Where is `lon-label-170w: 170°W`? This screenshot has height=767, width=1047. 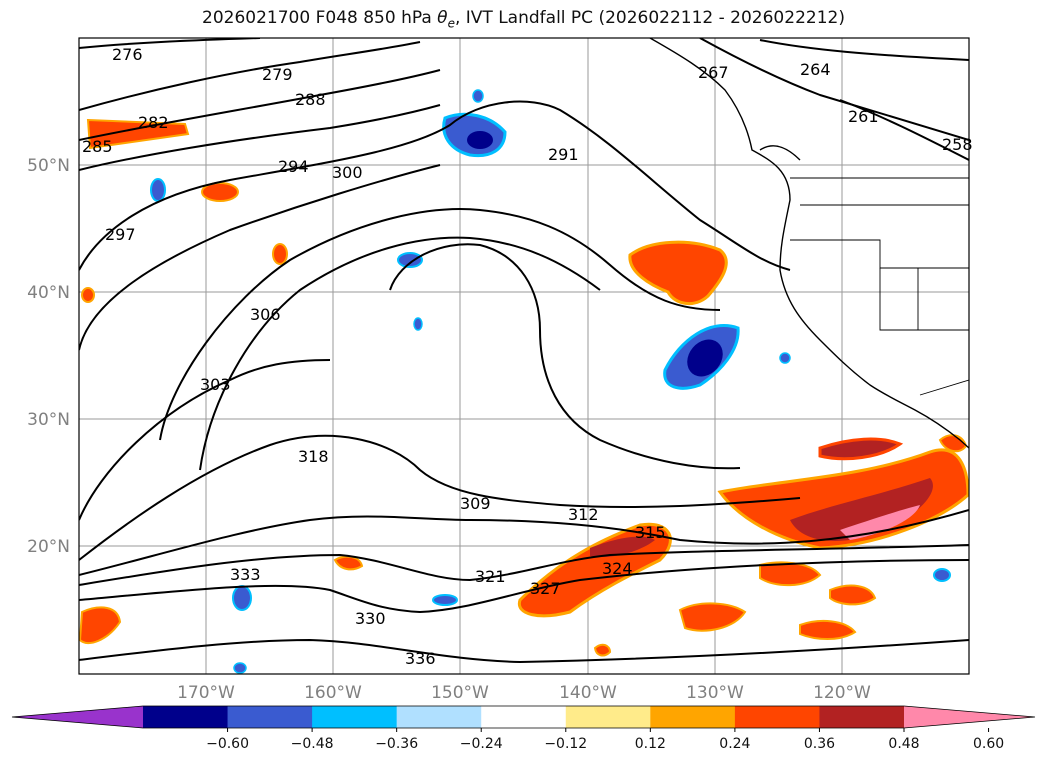 lon-label-170w: 170°W is located at coordinates (206, 693).